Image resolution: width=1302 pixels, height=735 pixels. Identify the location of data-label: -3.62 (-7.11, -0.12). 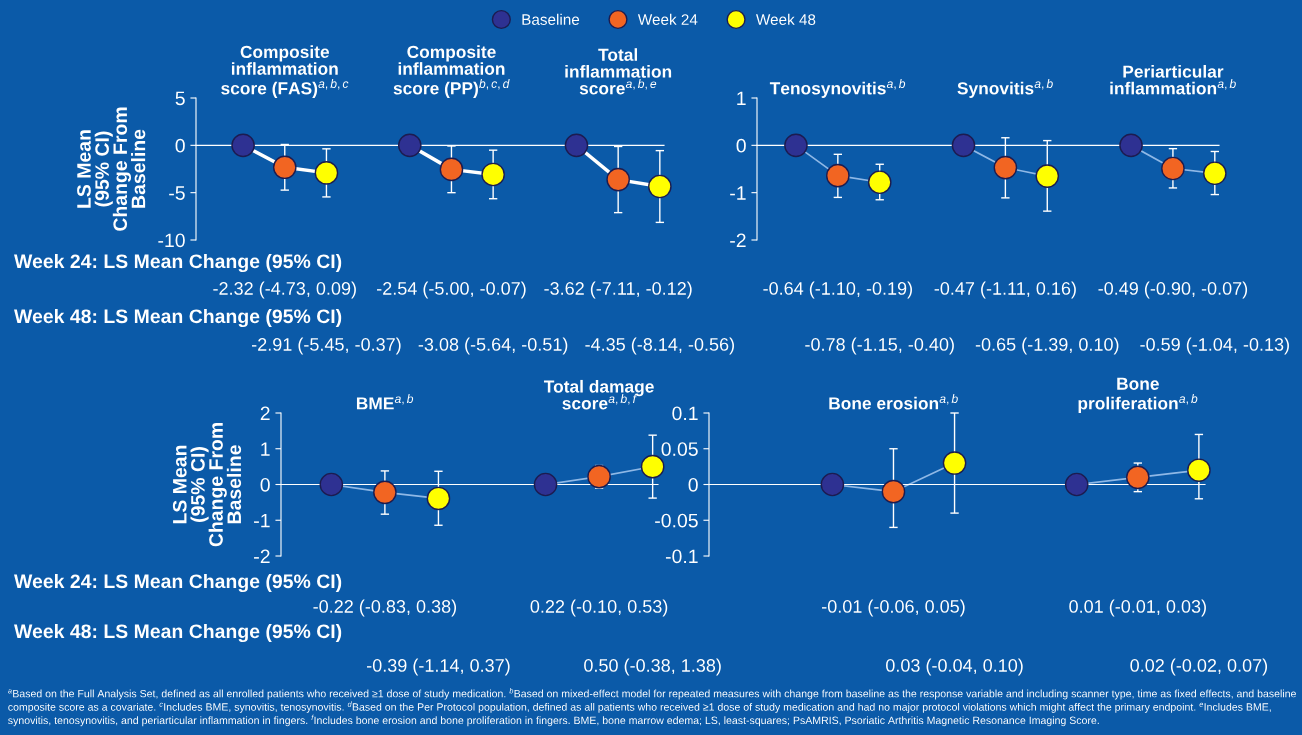
(618, 290).